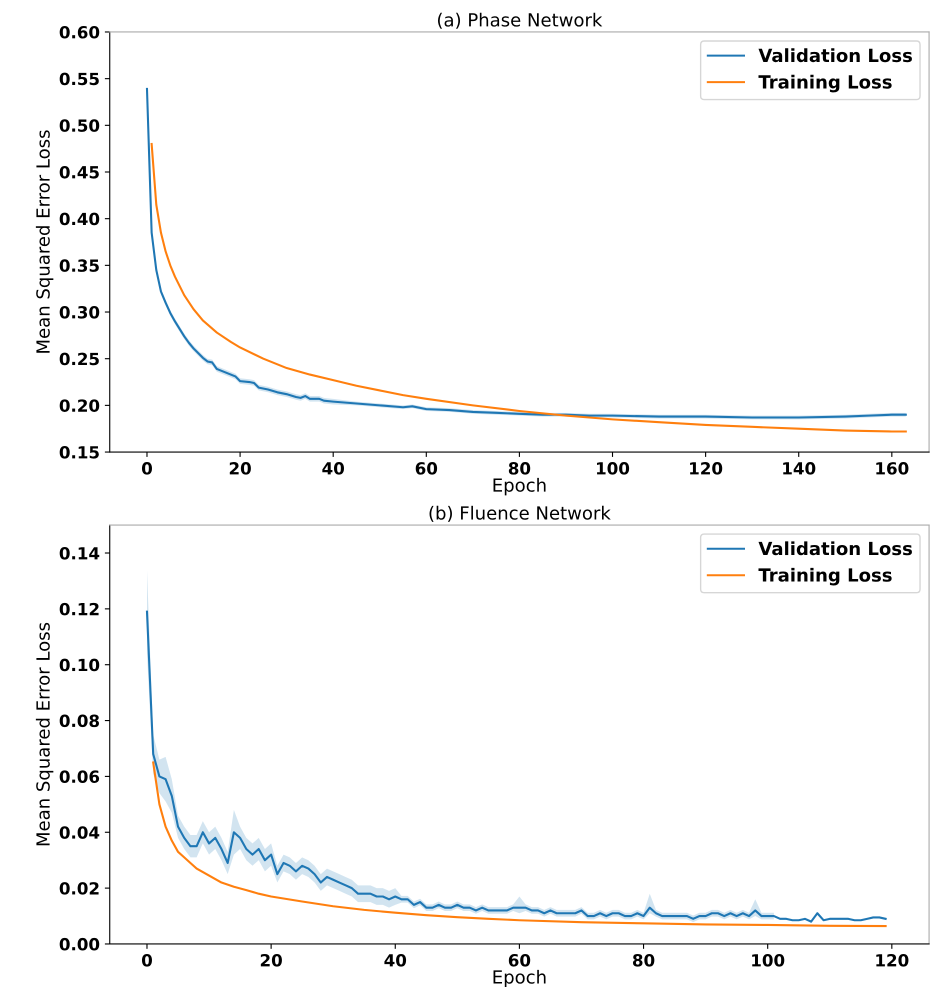  I want to click on y-tick-label: 0.00, so click(80, 944).